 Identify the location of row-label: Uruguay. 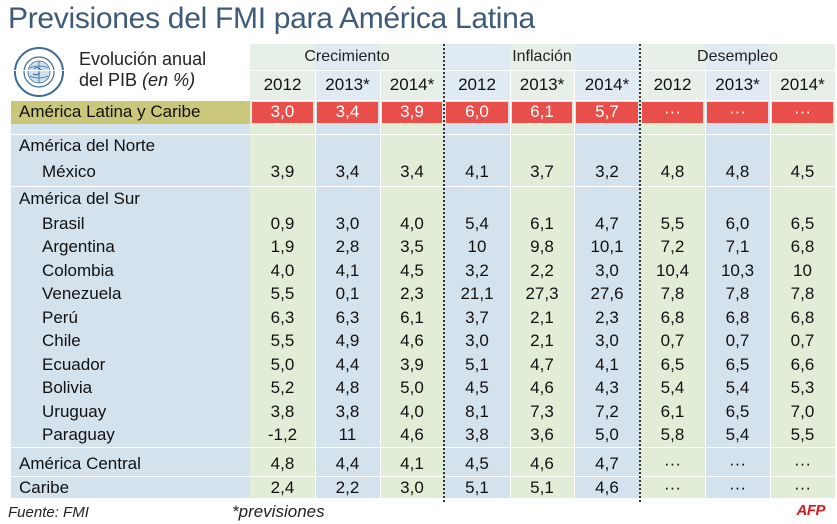
(74, 411).